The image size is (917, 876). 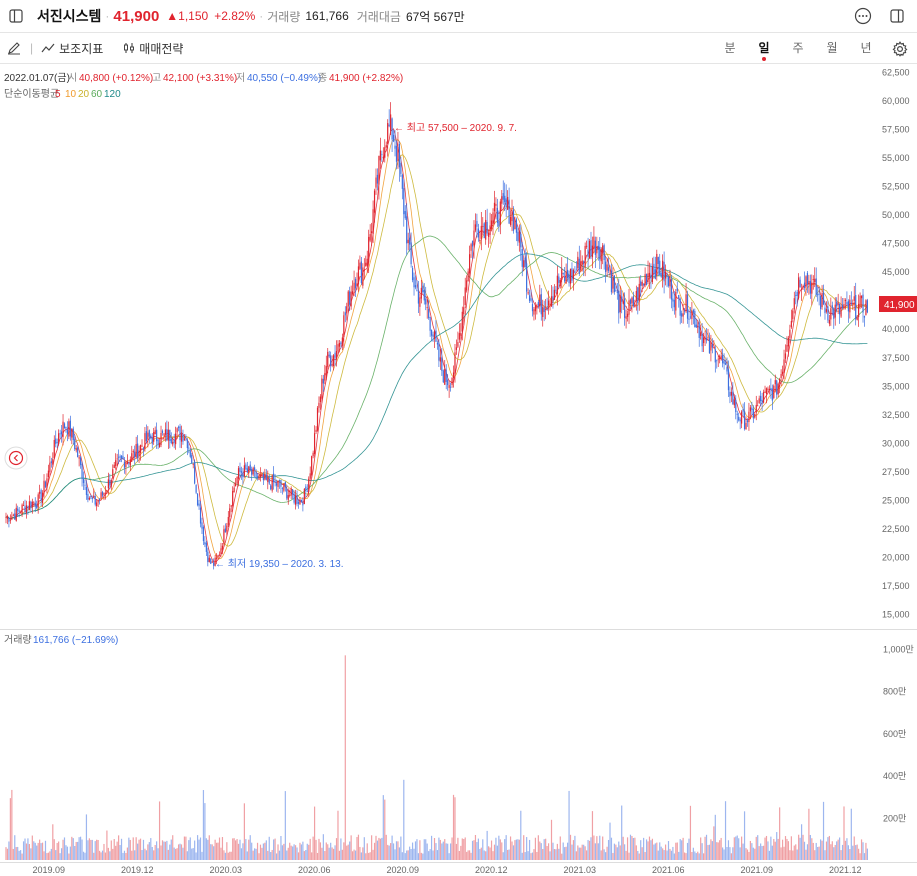 I want to click on tab-week: 주, so click(x=798, y=48).